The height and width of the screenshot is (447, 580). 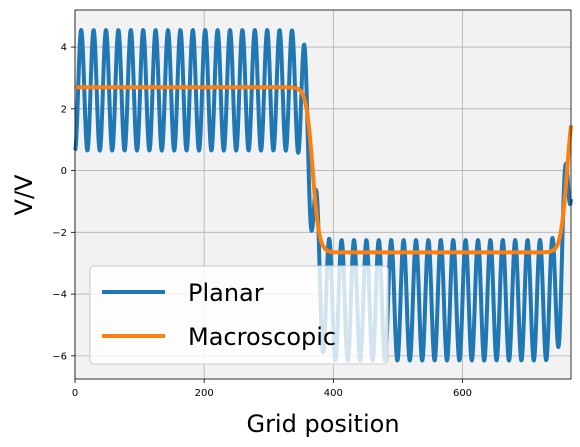 What do you see at coordinates (24, 195) in the screenshot?
I see `y-axis-label: V/V` at bounding box center [24, 195].